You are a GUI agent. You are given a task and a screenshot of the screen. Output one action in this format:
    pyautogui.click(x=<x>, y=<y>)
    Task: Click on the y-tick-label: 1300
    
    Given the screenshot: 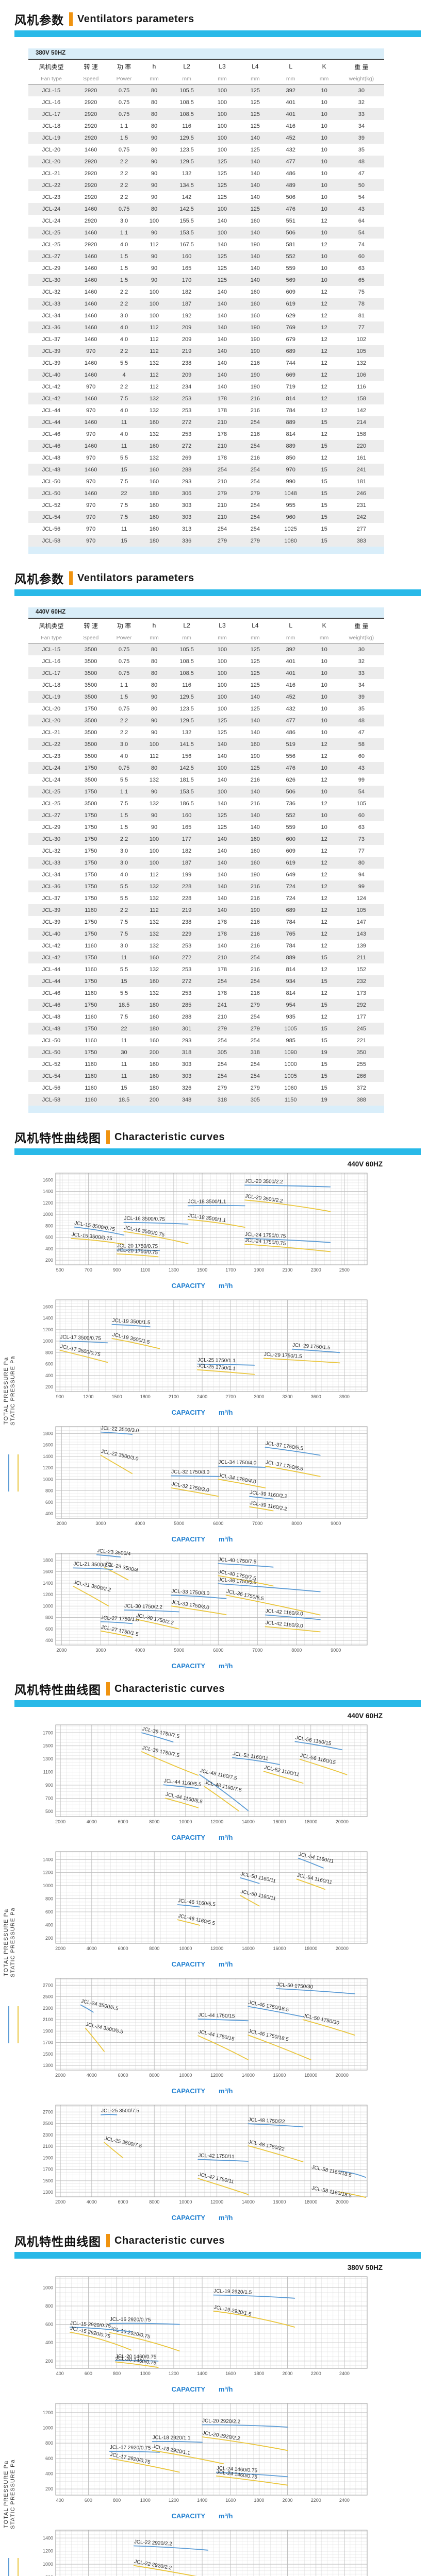 What is the action you would take?
    pyautogui.click(x=48, y=2065)
    